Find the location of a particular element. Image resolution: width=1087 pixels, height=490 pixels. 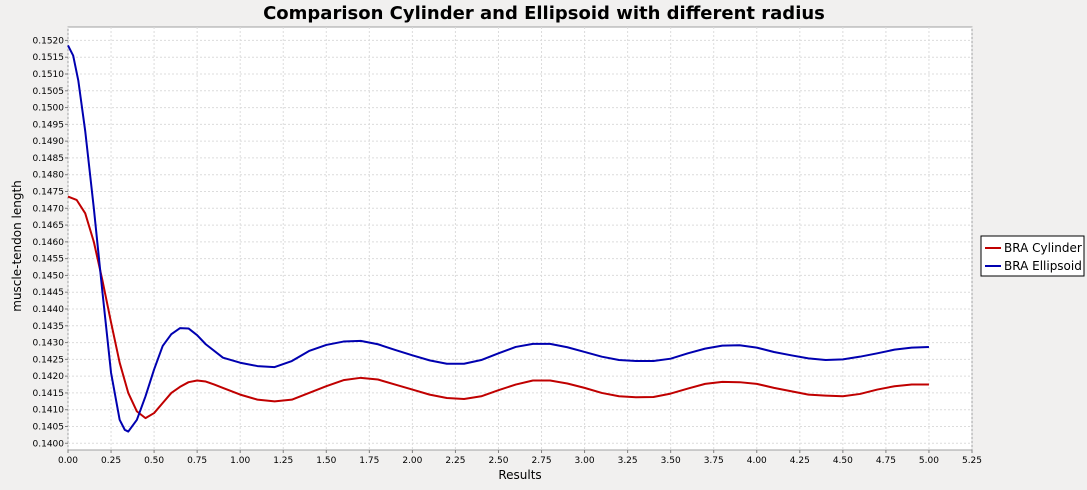

y-axis-label: muscle-tendon length is located at coordinates (17, 246).